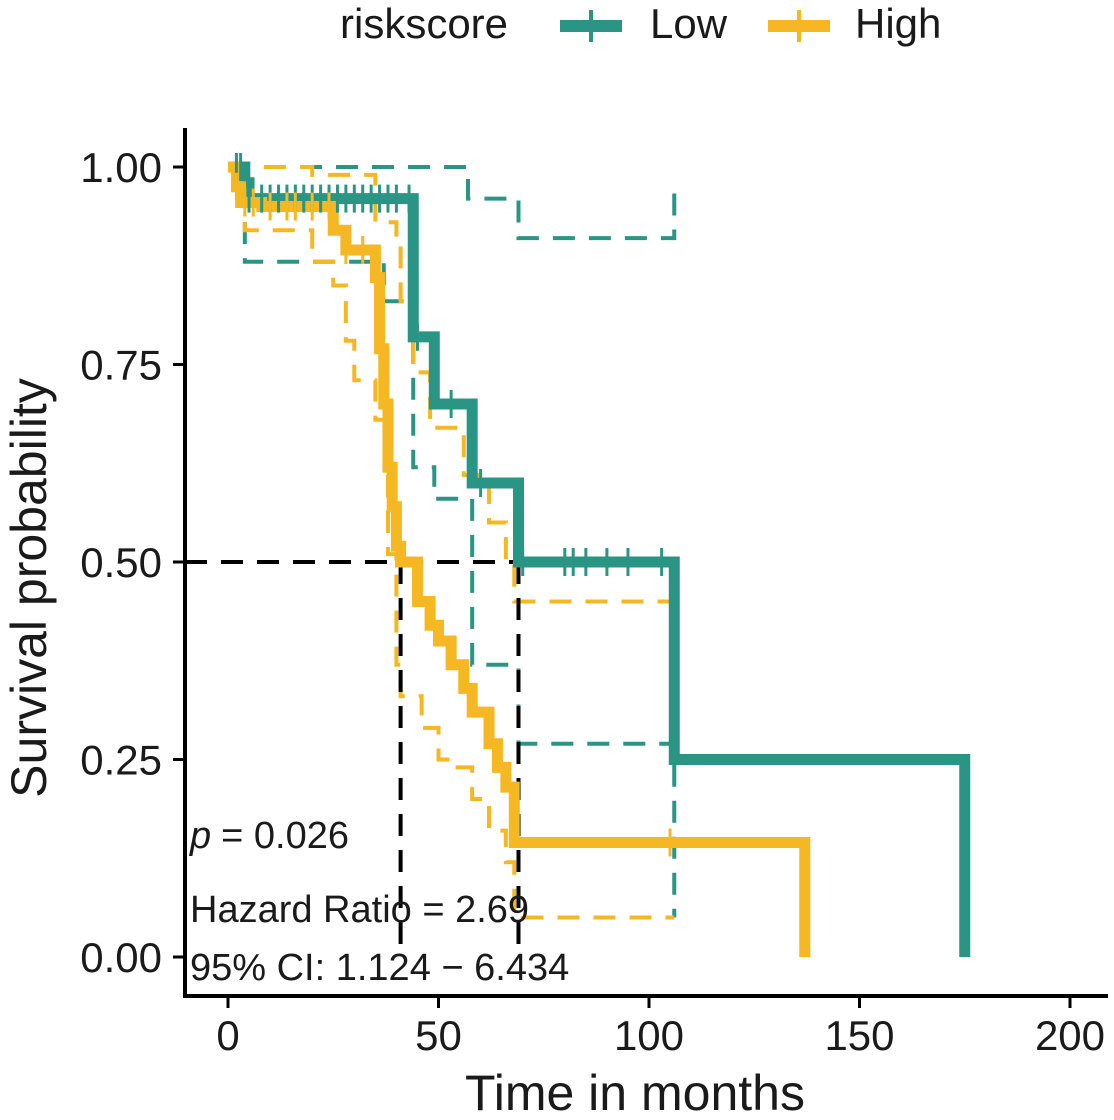 This screenshot has width=1114, height=1120. Describe the element at coordinates (635, 1092) in the screenshot. I see `x-axis-title: Time in months` at that location.